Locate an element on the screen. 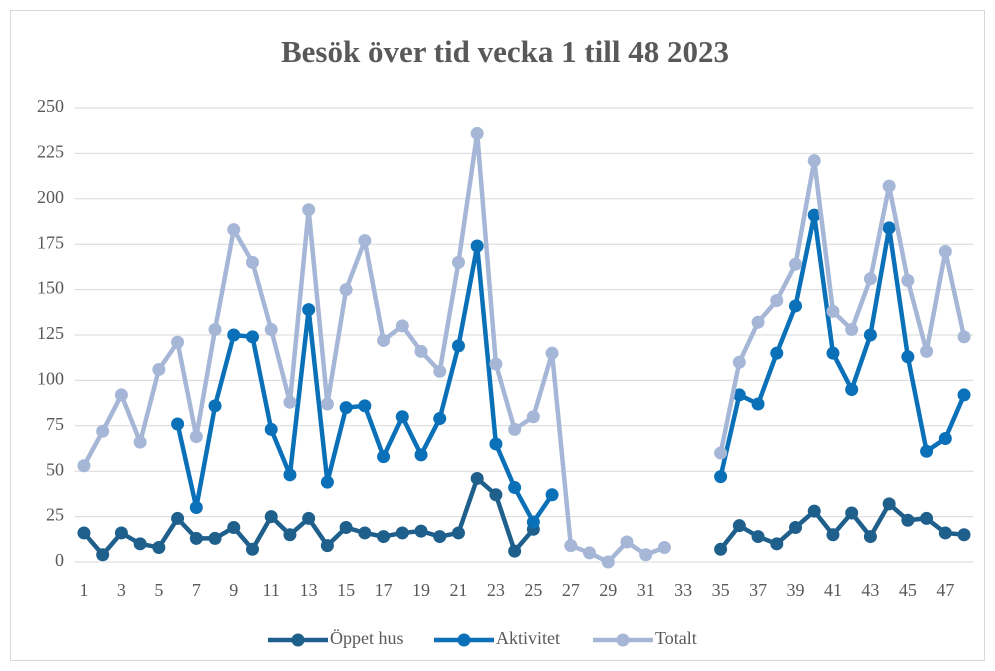  x-tick-label: 5 is located at coordinates (158, 590).